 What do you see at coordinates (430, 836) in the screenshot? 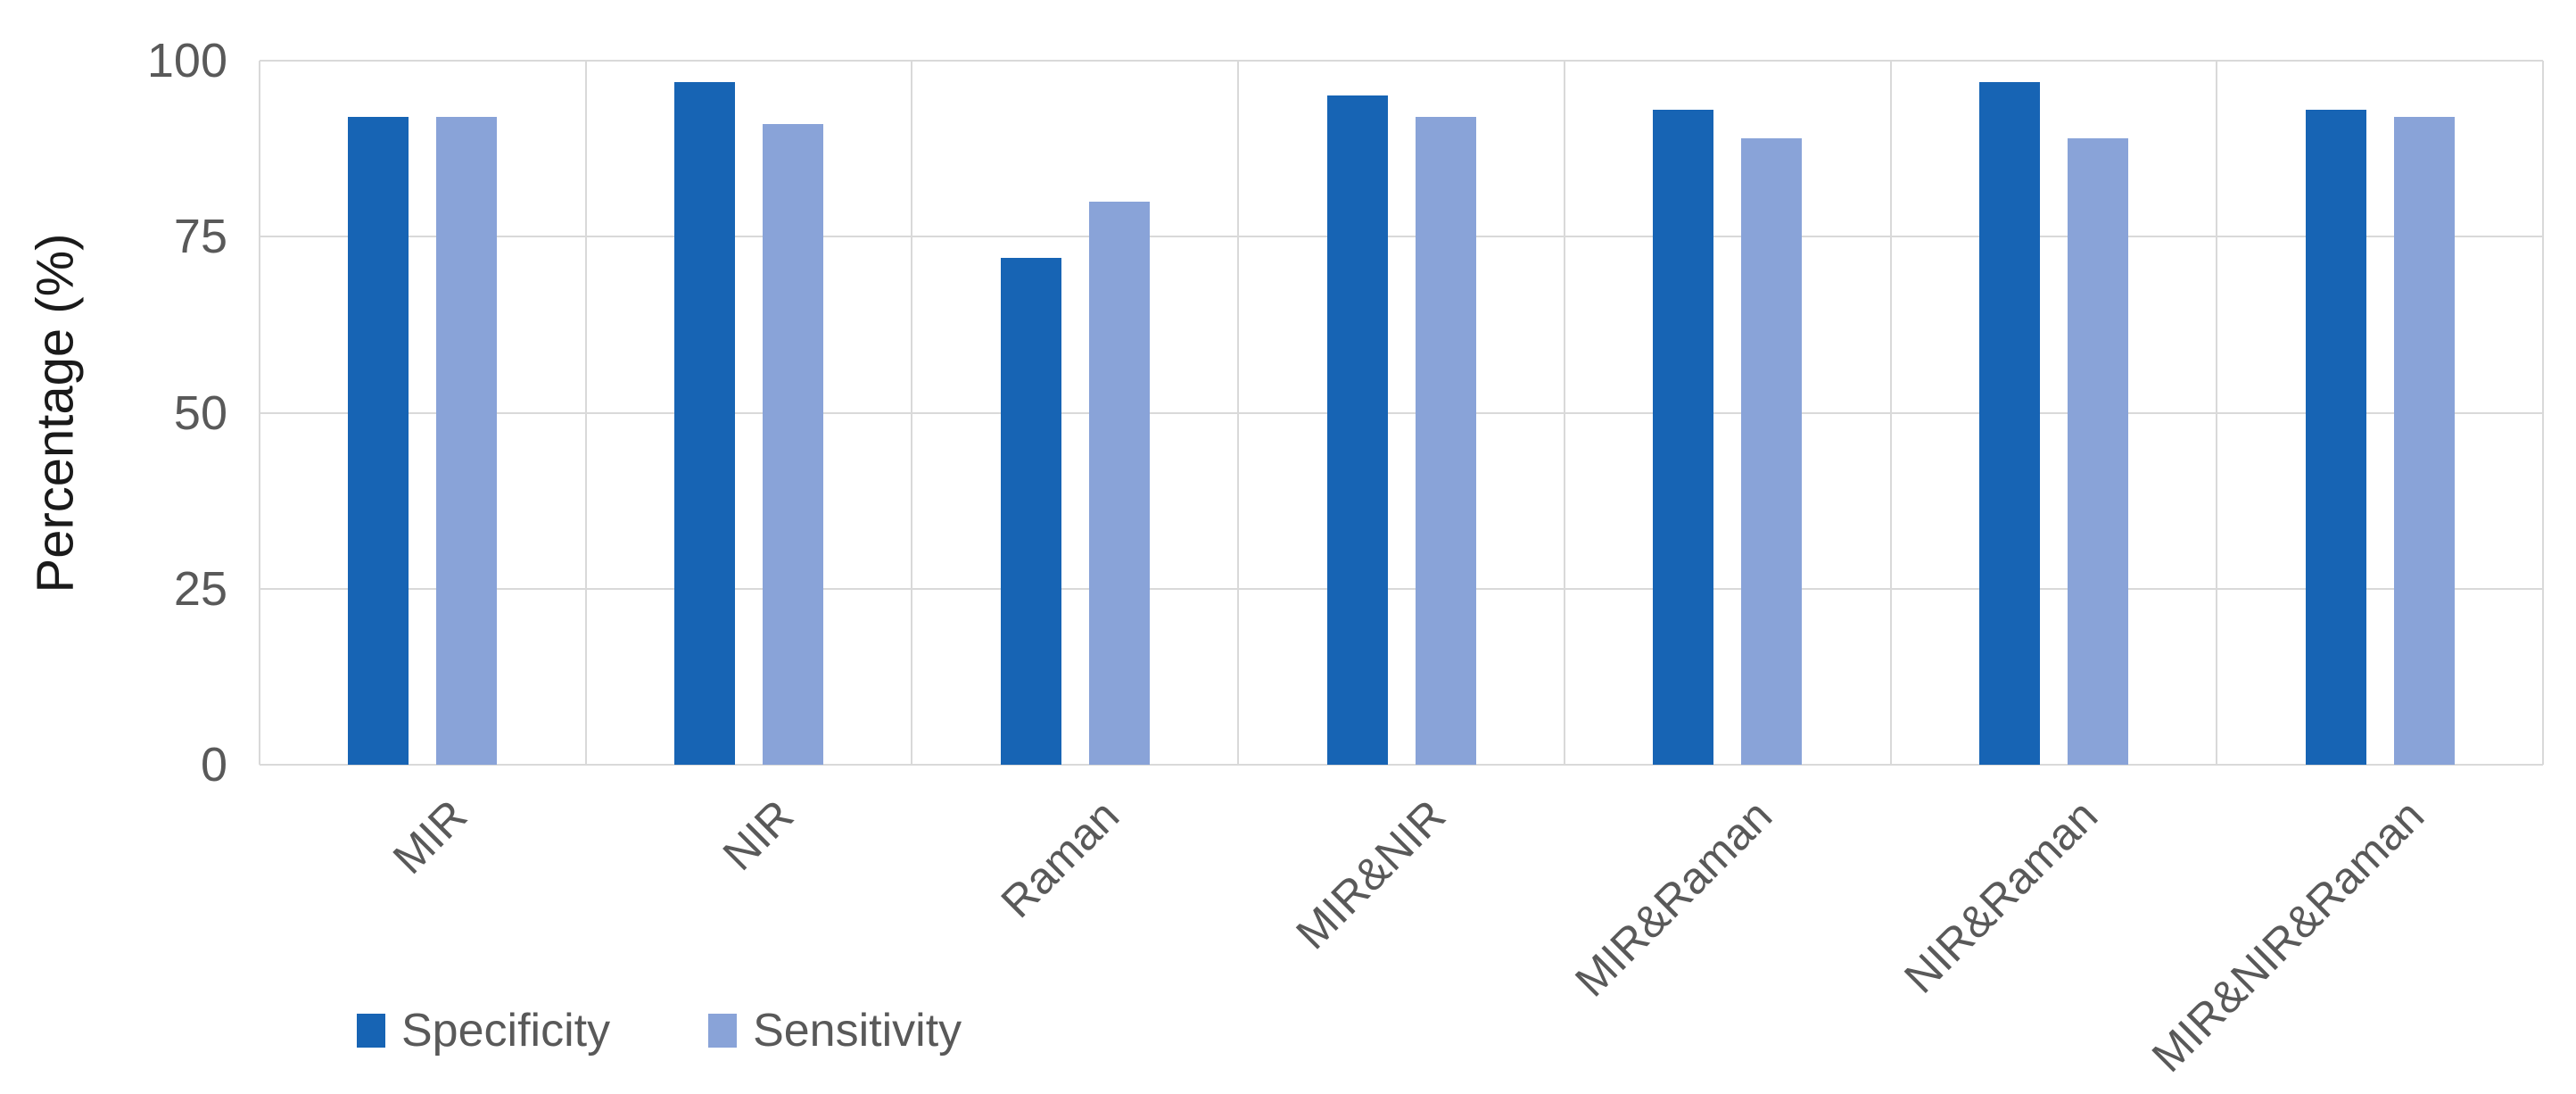
I see `x-category-label-MIR: MIR` at bounding box center [430, 836].